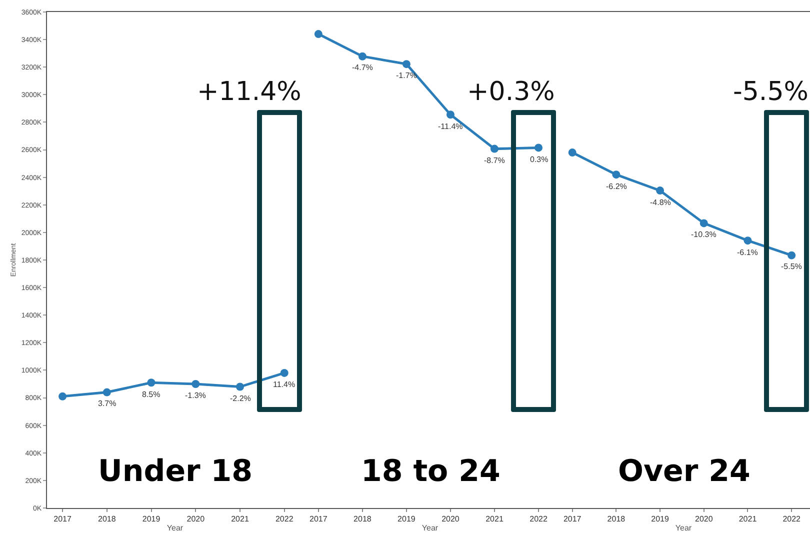 Image resolution: width=810 pixels, height=538 pixels. I want to click on annotation: +11.4%, so click(249, 92).